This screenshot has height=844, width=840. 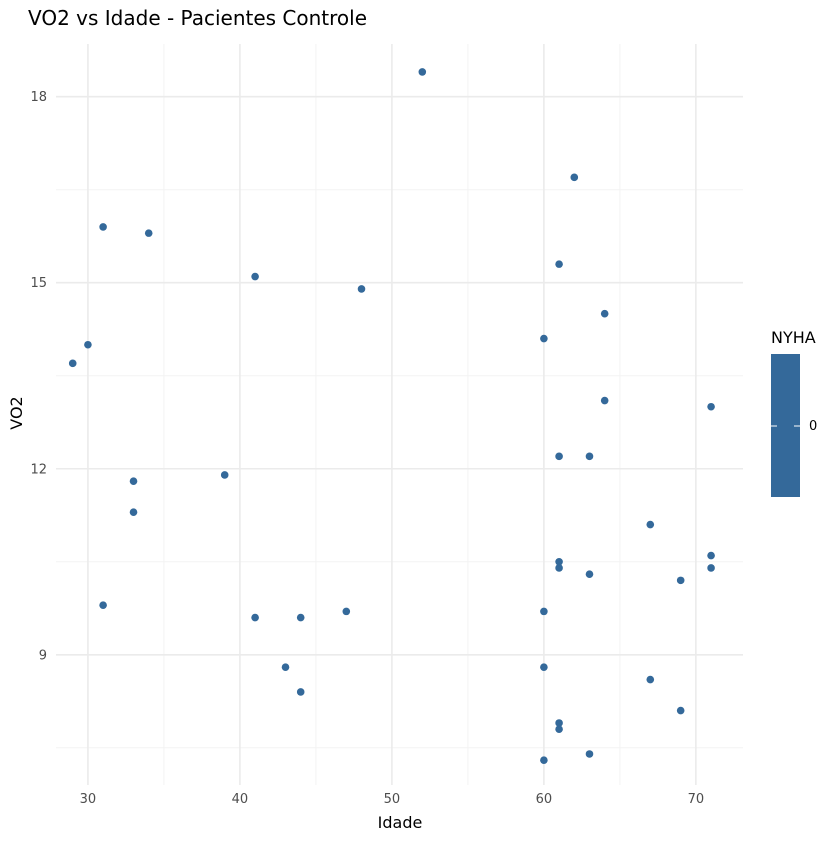 What do you see at coordinates (794, 412) in the screenshot?
I see `legend: NYHA 0` at bounding box center [794, 412].